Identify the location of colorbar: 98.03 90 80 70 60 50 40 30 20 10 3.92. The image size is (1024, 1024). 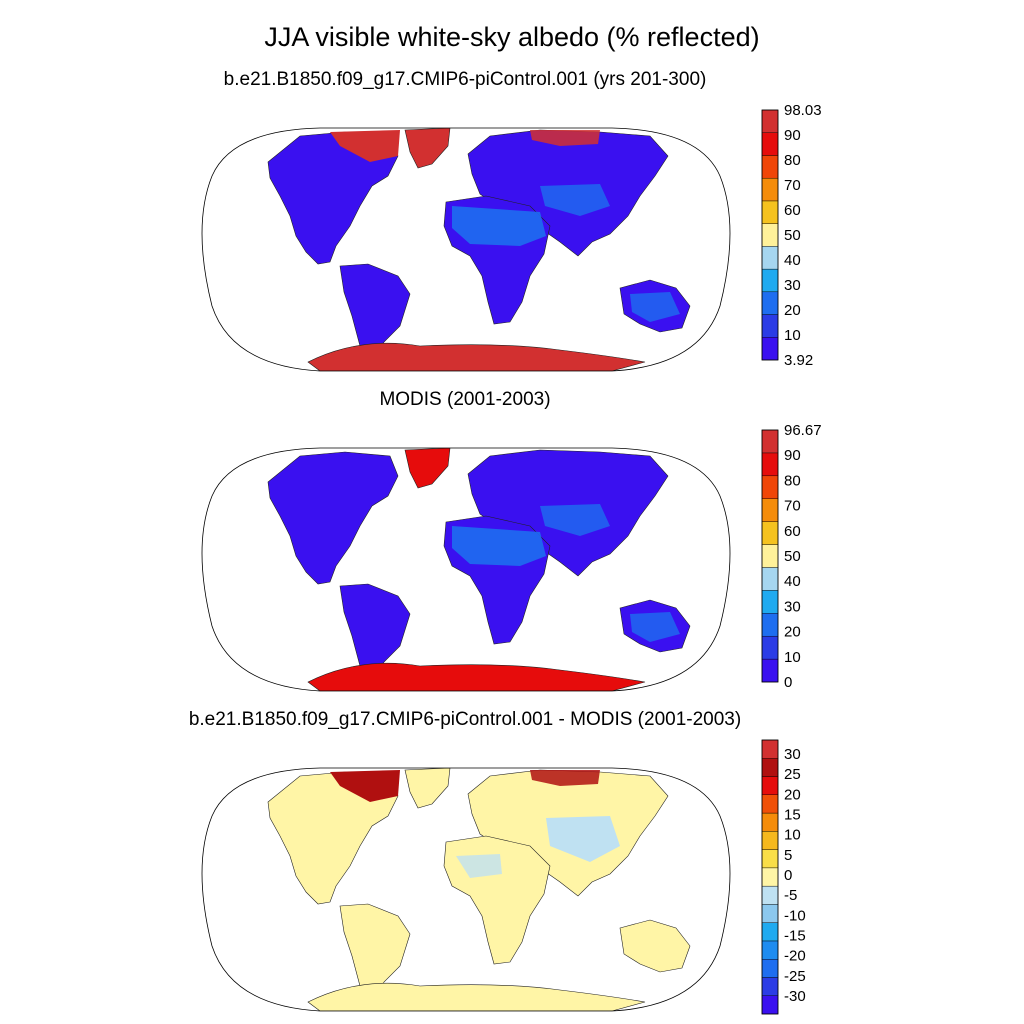
(791, 235).